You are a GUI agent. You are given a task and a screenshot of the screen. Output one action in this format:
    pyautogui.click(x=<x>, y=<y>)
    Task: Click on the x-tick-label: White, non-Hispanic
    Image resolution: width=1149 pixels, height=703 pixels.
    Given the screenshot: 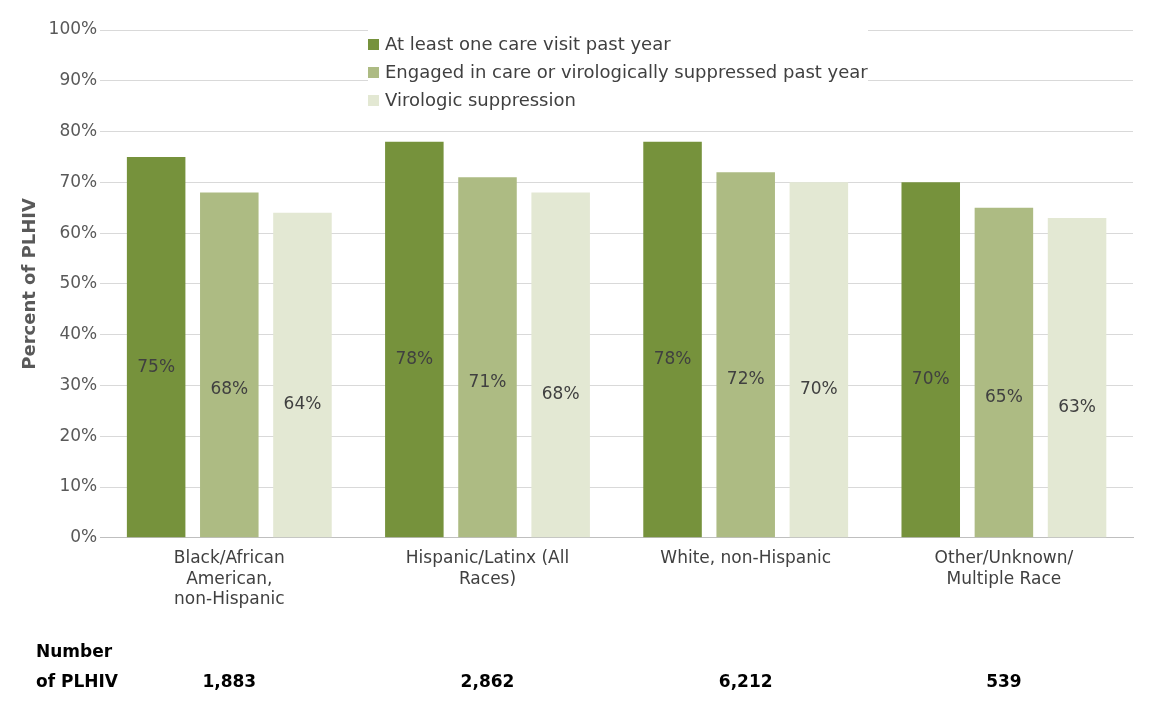 What is the action you would take?
    pyautogui.click(x=746, y=557)
    